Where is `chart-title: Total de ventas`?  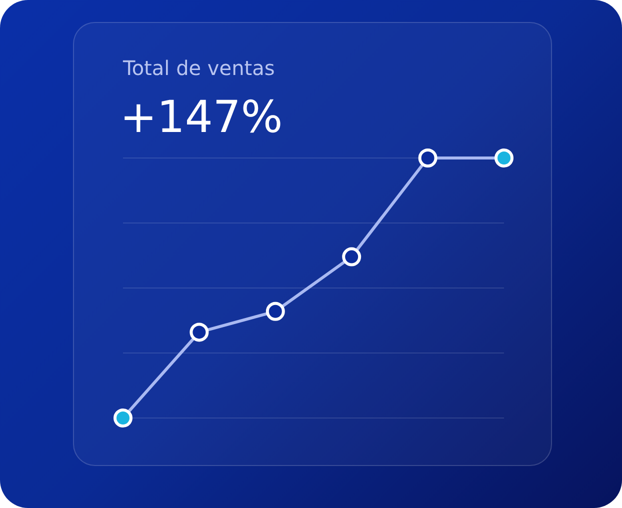 chart-title: Total de ventas is located at coordinates (199, 68).